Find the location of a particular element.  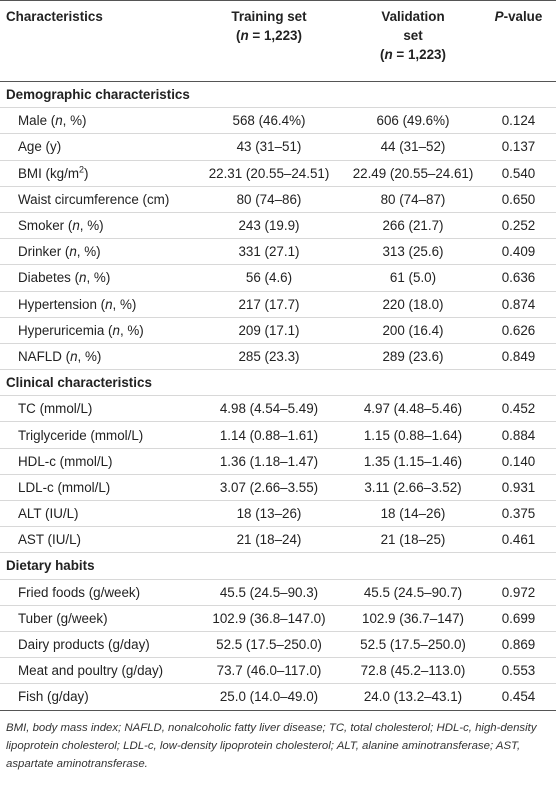

text-run: -value is located at coordinates (523, 16).